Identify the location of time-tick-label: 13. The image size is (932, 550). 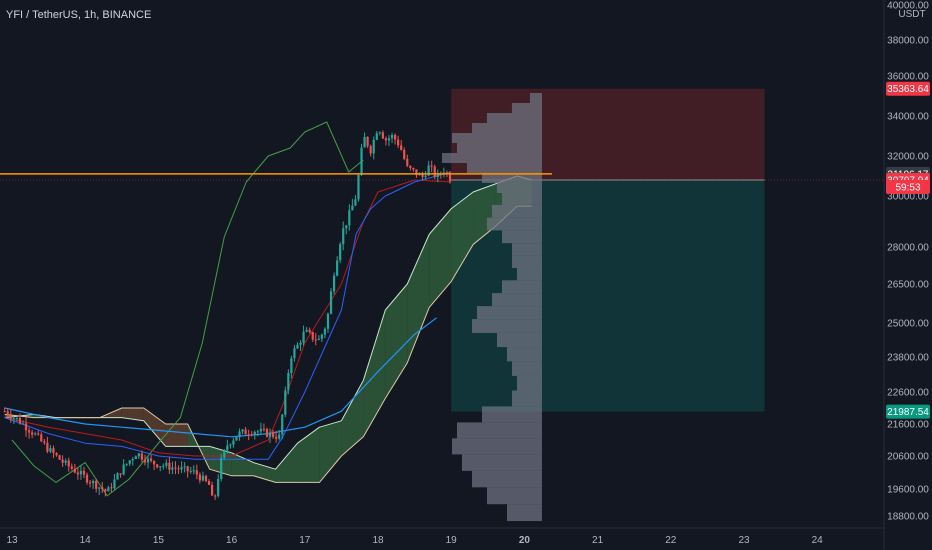
(12, 540).